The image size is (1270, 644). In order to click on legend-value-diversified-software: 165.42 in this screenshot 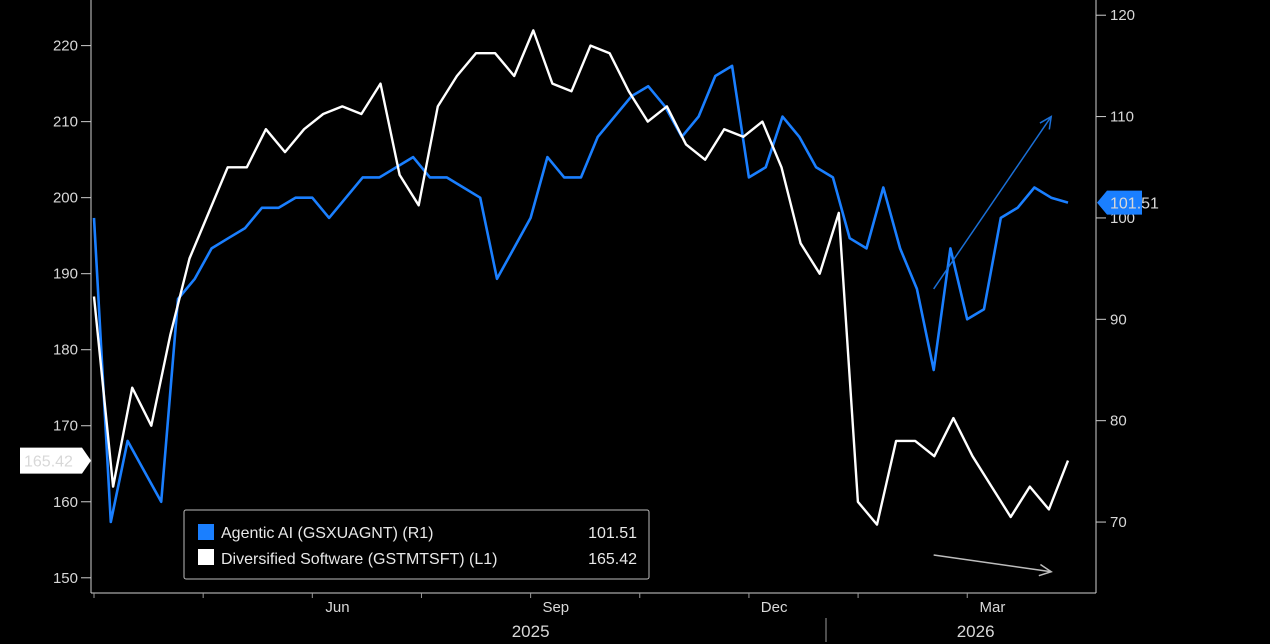, I will do `click(612, 559)`.